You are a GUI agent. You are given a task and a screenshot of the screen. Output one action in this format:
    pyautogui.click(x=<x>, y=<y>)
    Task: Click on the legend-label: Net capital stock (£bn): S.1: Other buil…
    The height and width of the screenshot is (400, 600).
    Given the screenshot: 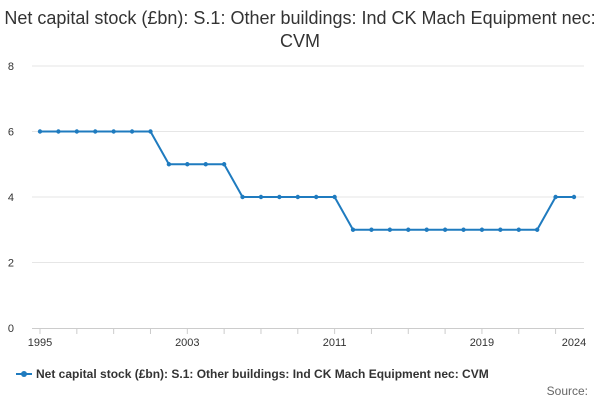 What is the action you would take?
    pyautogui.click(x=262, y=374)
    